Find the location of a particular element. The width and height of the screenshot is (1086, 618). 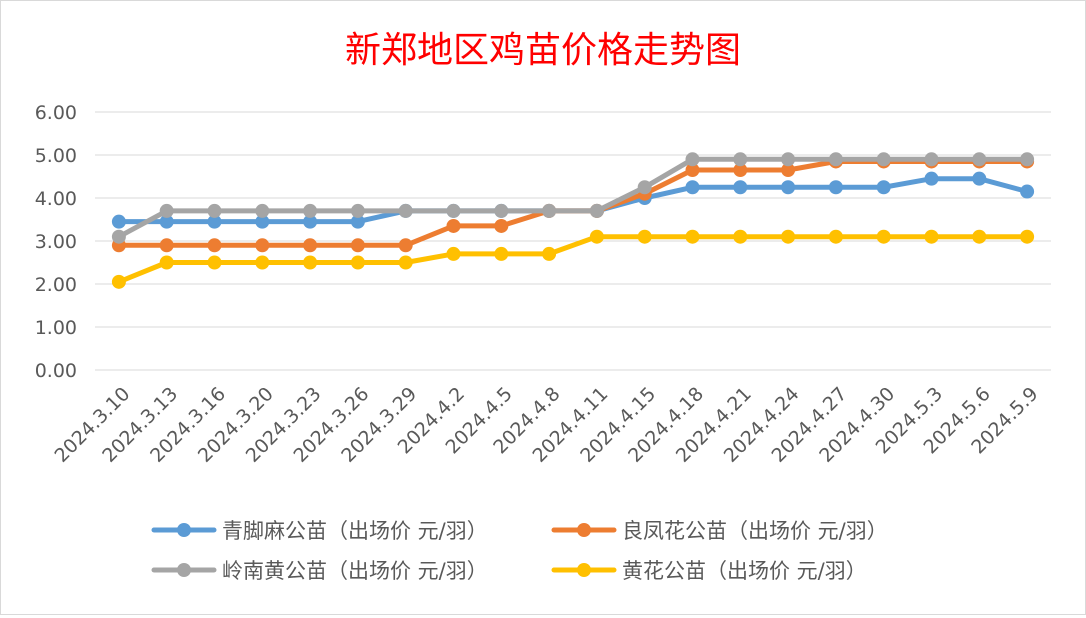

legend-label: 岭南黄公苗（出场价 元/羽） is located at coordinates (355, 571).